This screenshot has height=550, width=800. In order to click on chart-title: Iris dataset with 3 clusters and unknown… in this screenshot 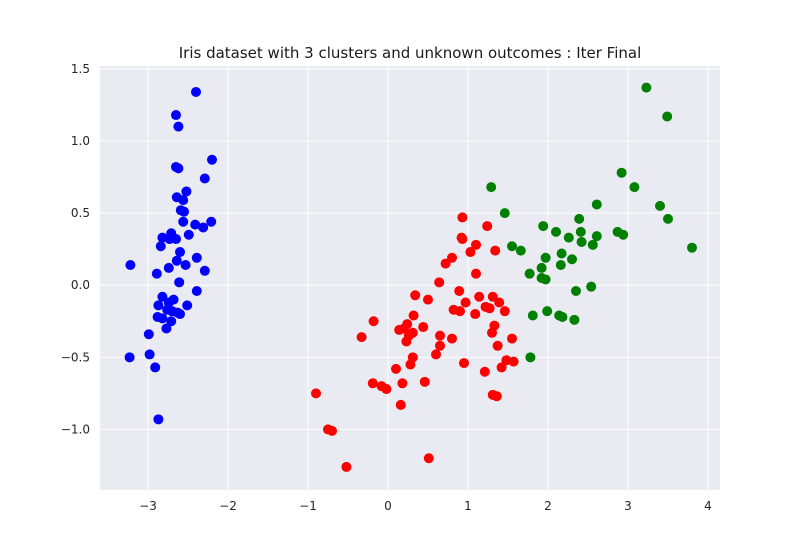, I will do `click(410, 53)`.